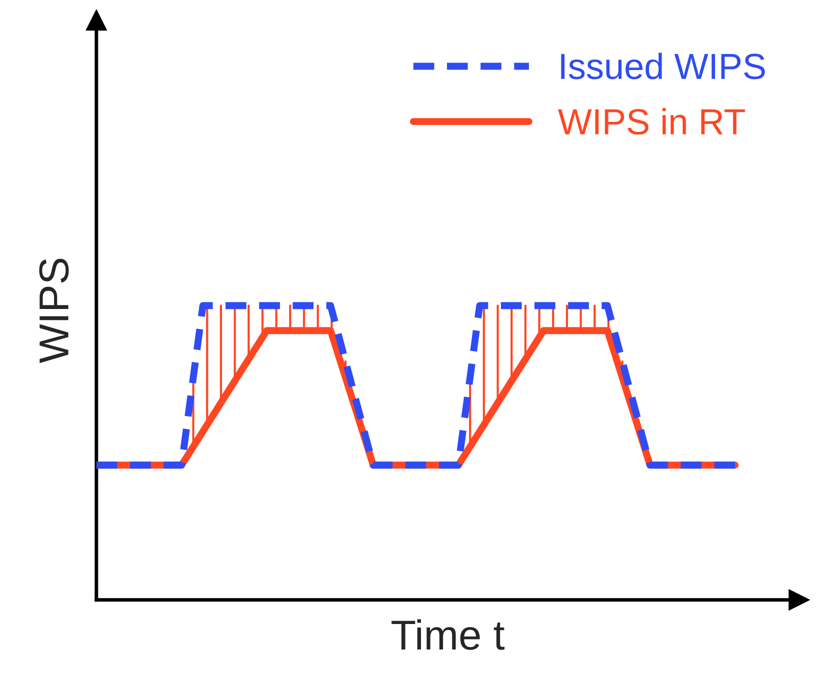 The height and width of the screenshot is (674, 817). What do you see at coordinates (54, 311) in the screenshot?
I see `y-axis-title: WIPS` at bounding box center [54, 311].